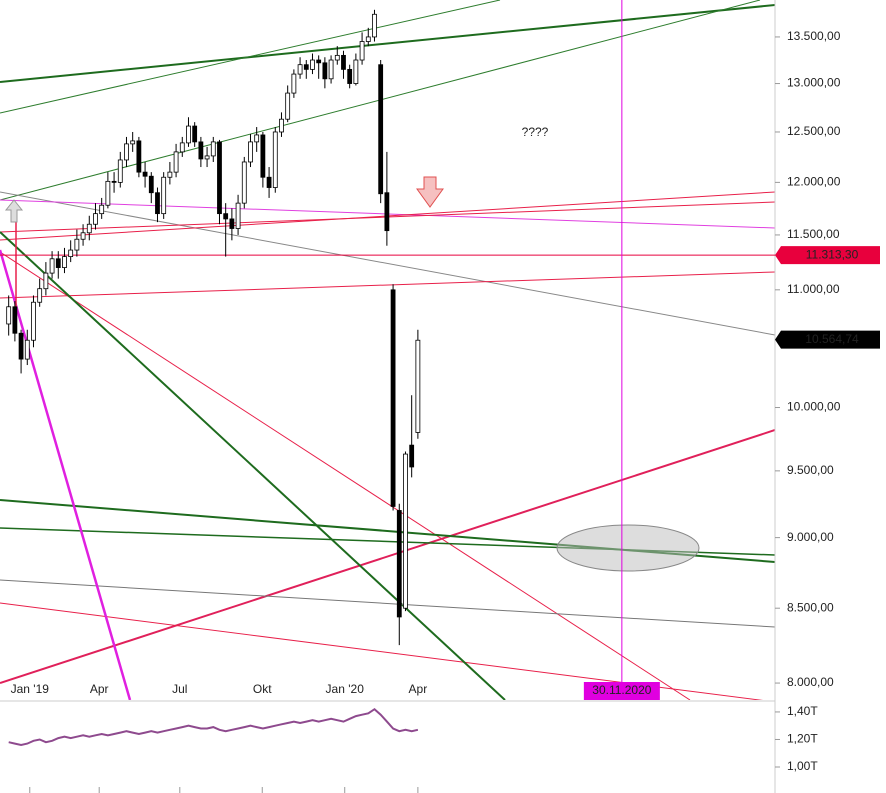 This screenshot has height=793, width=886. I want to click on y-tick-label: 13.500,00, so click(814, 36).